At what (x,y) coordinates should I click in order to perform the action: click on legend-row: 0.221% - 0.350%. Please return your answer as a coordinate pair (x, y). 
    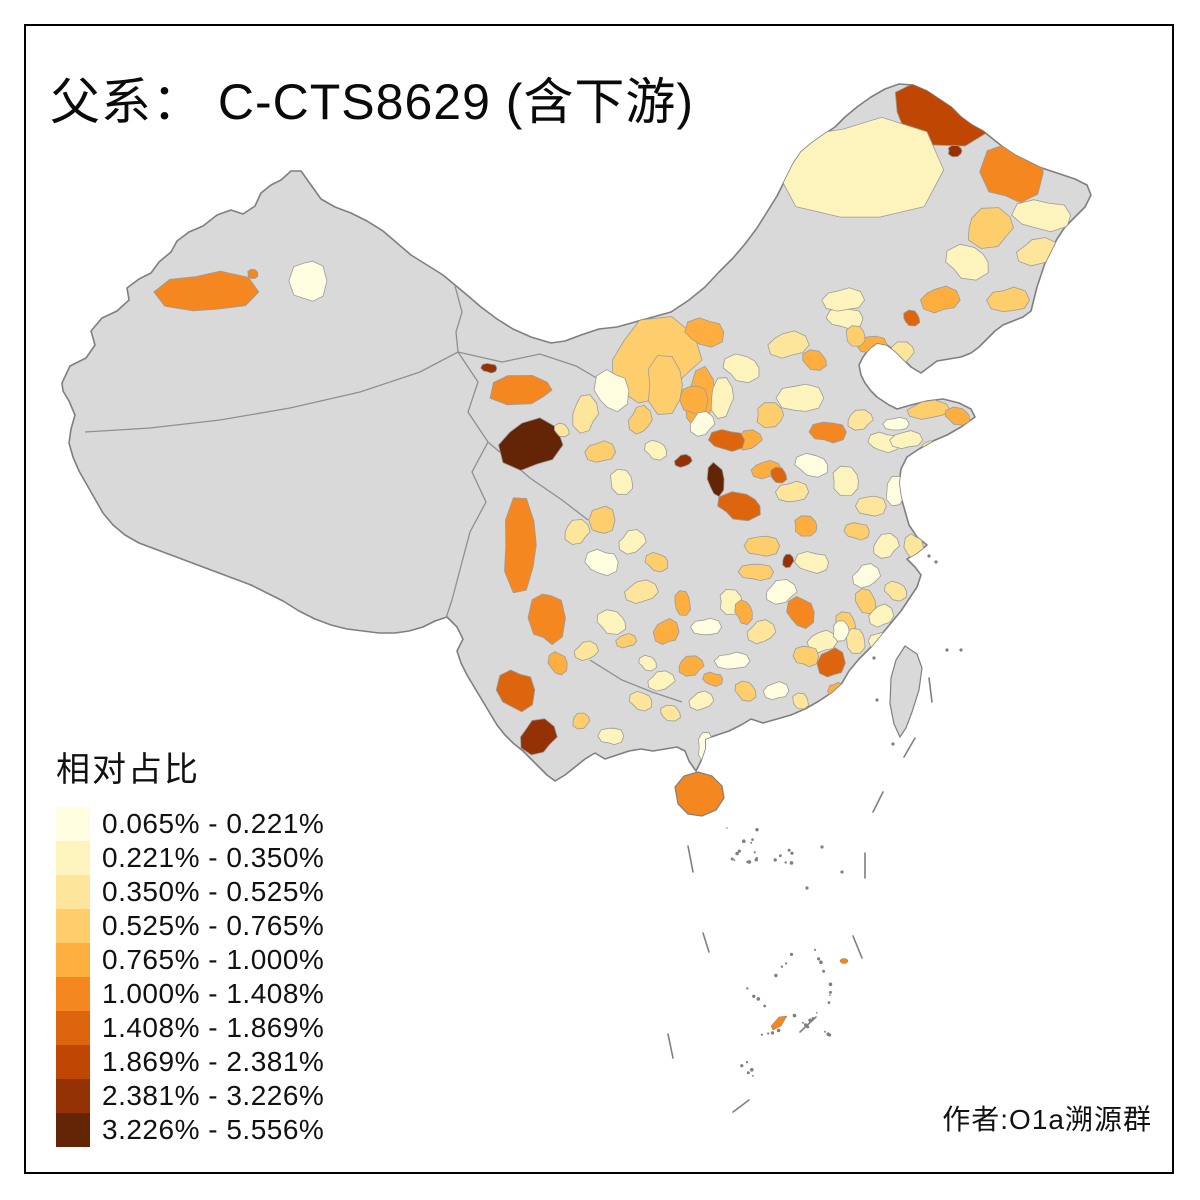
    Looking at the image, I should click on (190, 858).